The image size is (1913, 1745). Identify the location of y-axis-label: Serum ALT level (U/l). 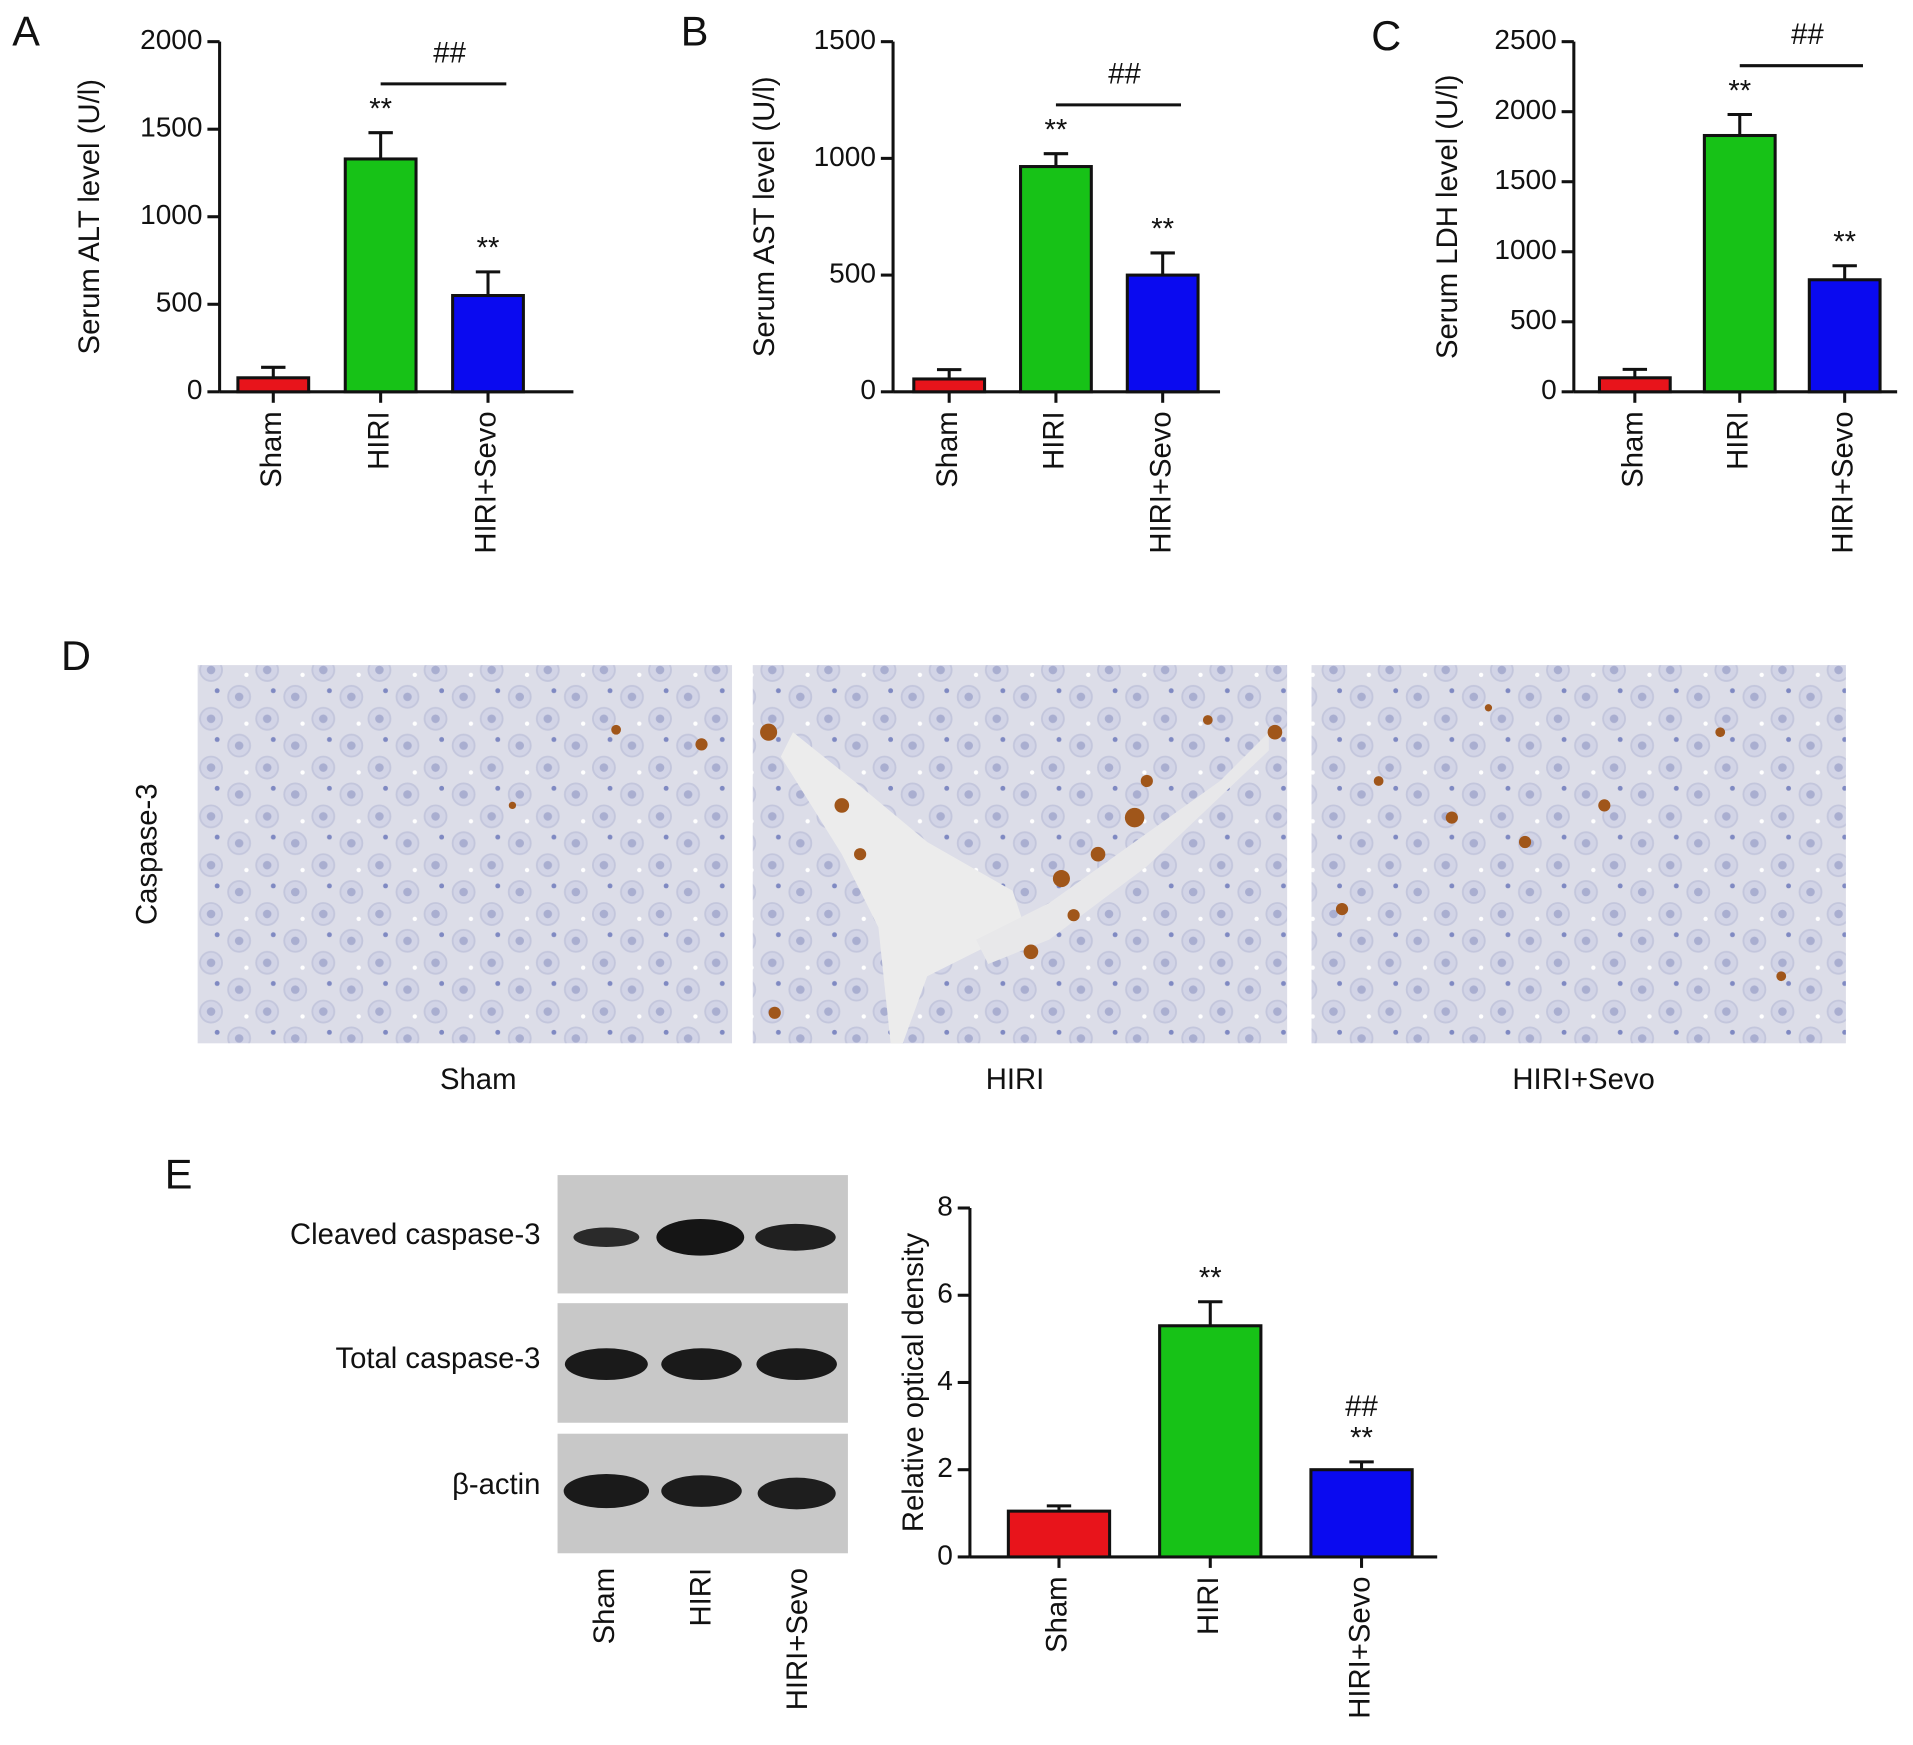
(89, 216).